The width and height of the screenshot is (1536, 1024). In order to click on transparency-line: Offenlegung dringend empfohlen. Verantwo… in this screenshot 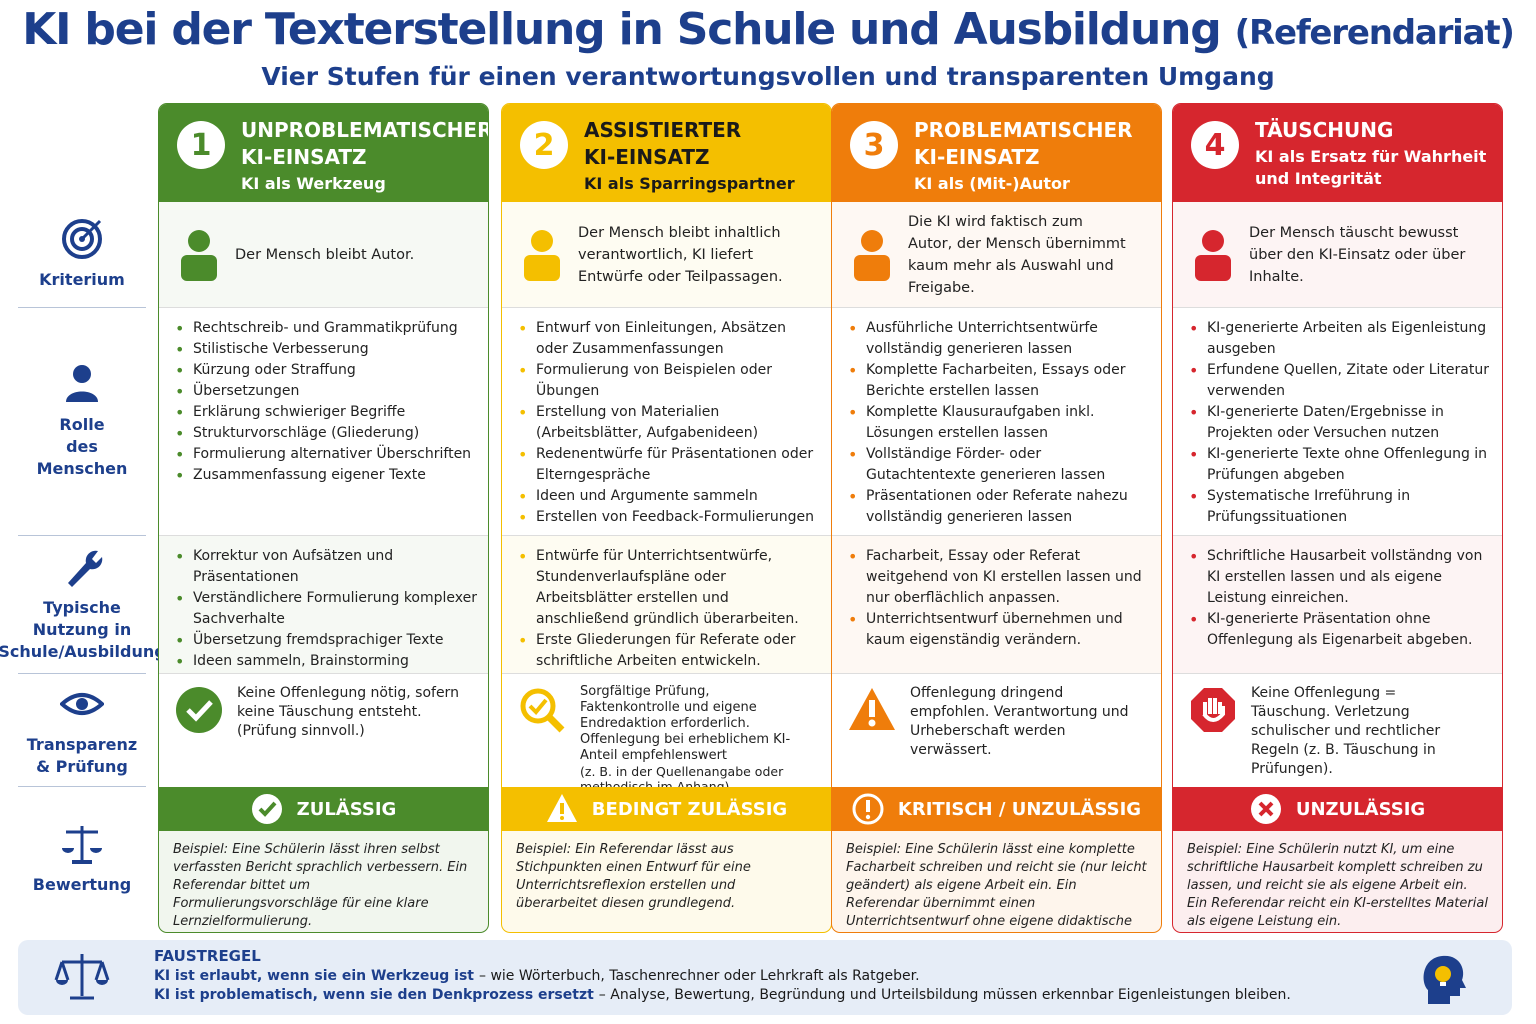, I will do `click(1019, 721)`.